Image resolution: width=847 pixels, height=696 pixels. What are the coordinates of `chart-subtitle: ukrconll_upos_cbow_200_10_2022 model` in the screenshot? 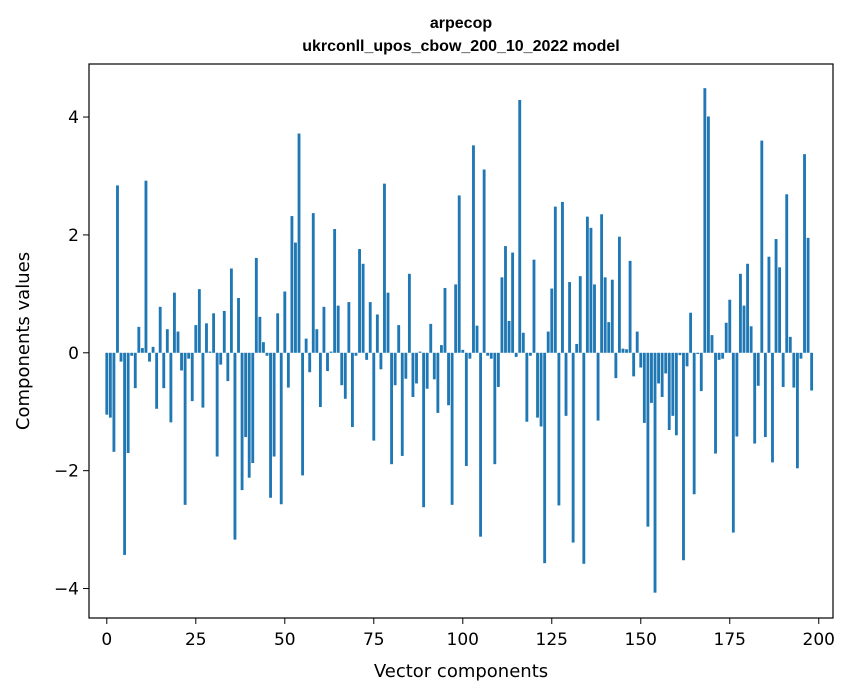 It's located at (460, 46).